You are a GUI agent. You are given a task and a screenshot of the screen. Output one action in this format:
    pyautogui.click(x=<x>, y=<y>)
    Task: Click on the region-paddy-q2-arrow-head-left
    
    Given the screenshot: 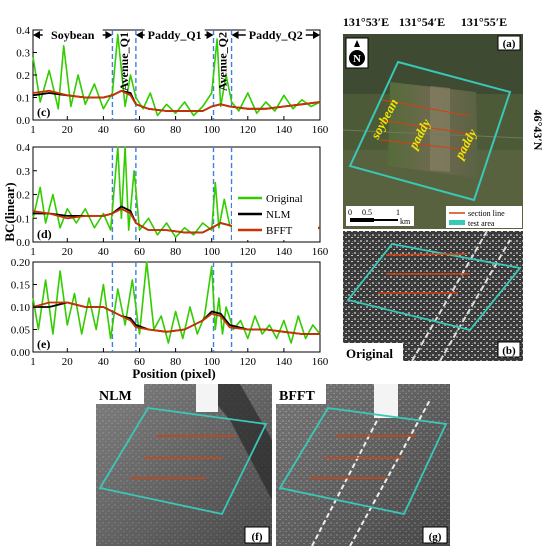 What is the action you would take?
    pyautogui.click(x=235, y=35)
    